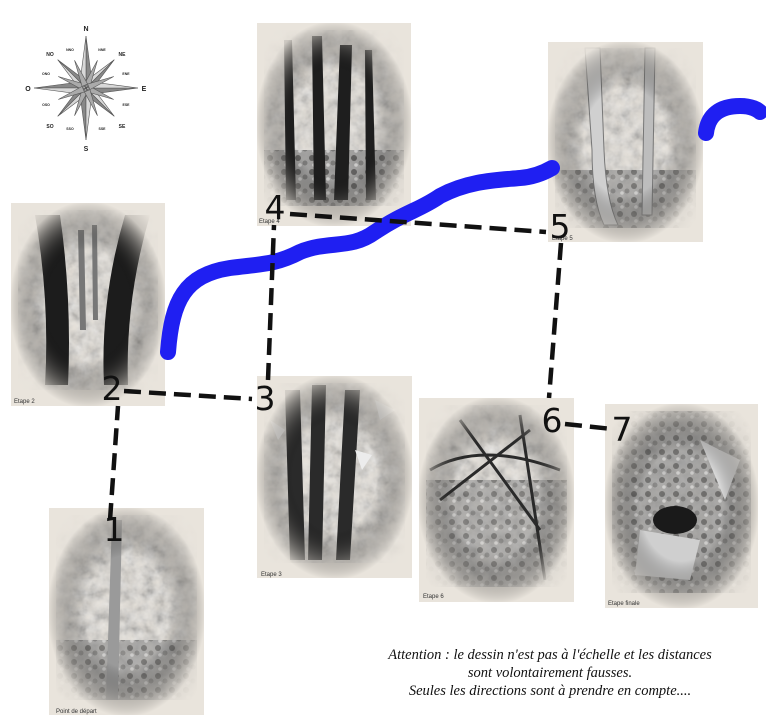 Image resolution: width=766 pixels, height=727 pixels. I want to click on compass-label-nno: NNO, so click(70, 50).